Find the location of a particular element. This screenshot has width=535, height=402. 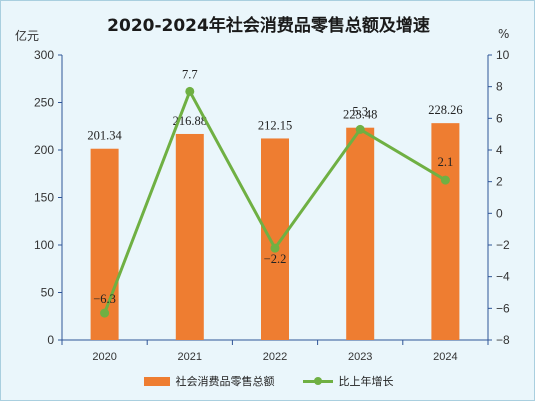

left-axis-tick-label: 100 is located at coordinates (44, 245).